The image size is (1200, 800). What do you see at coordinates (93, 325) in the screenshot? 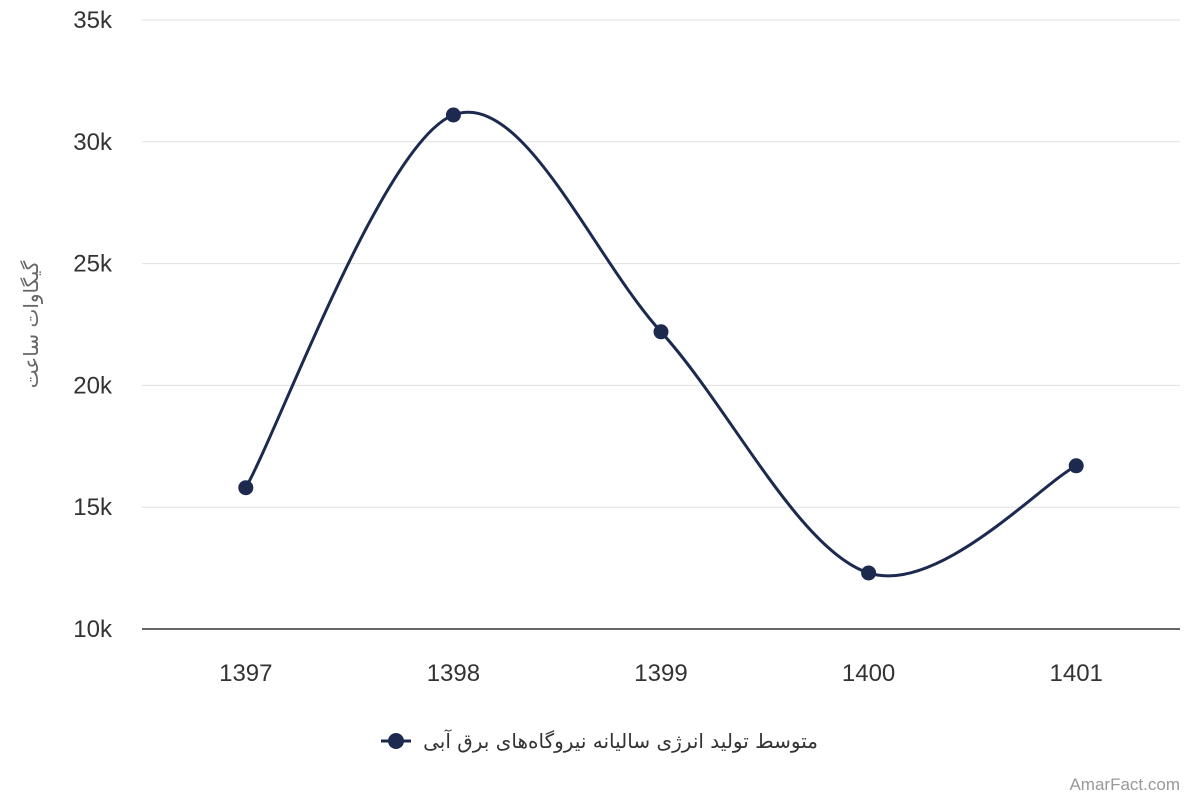
I see `y-axis-ticks: 10k 15k 20k 25k 30k 35k` at bounding box center [93, 325].